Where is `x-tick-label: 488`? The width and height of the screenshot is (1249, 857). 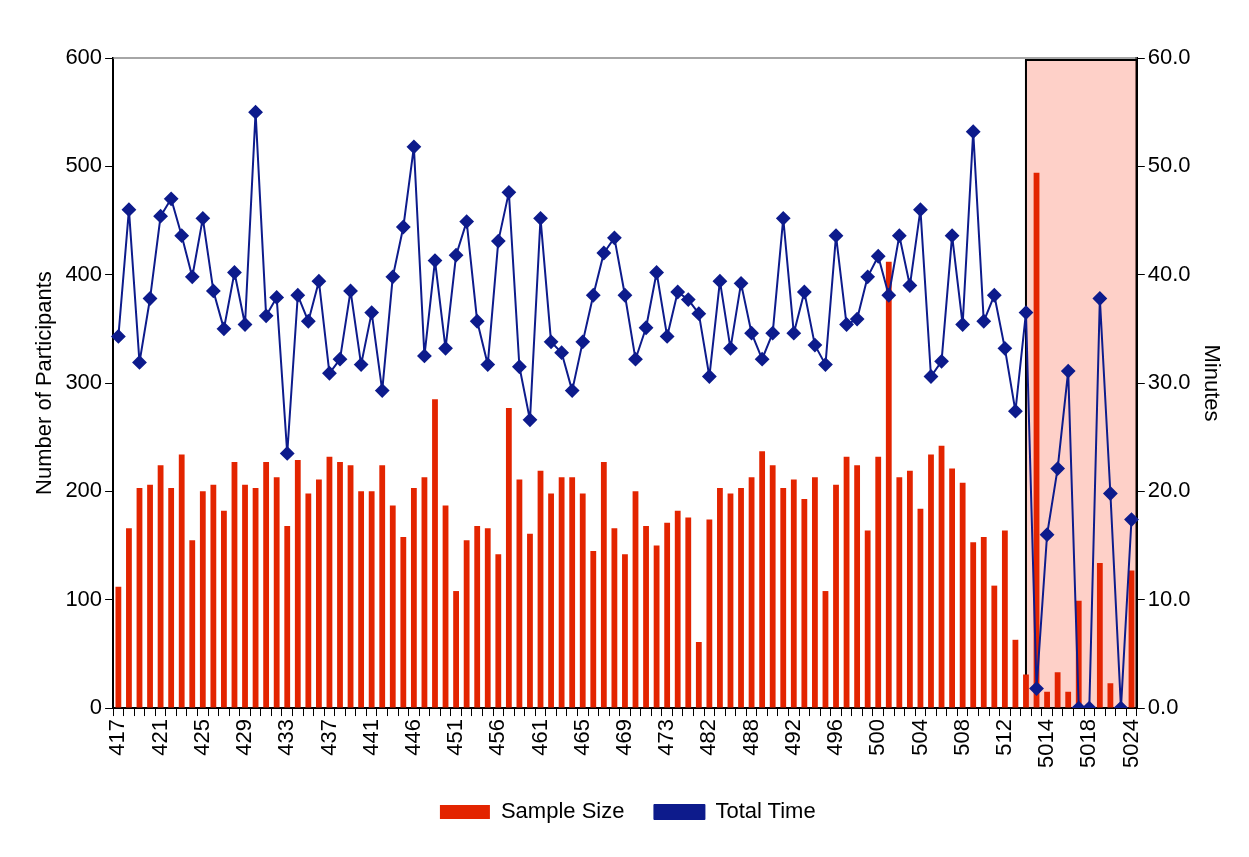 x-tick-label: 488 is located at coordinates (750, 737).